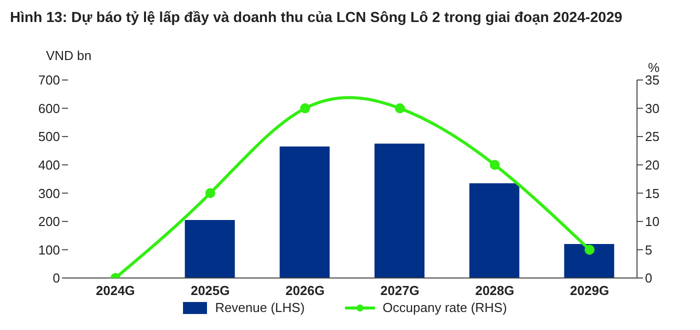 This screenshot has height=330, width=700. I want to click on y2-tick-label: 15, so click(652, 193).